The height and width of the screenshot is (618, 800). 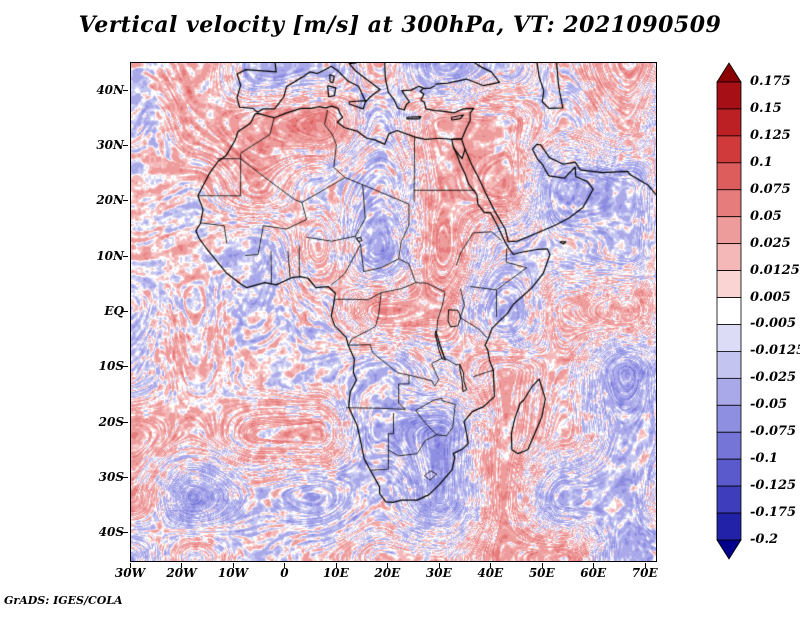 What do you see at coordinates (770, 189) in the screenshot?
I see `colorbar-tick-label: 0.075` at bounding box center [770, 189].